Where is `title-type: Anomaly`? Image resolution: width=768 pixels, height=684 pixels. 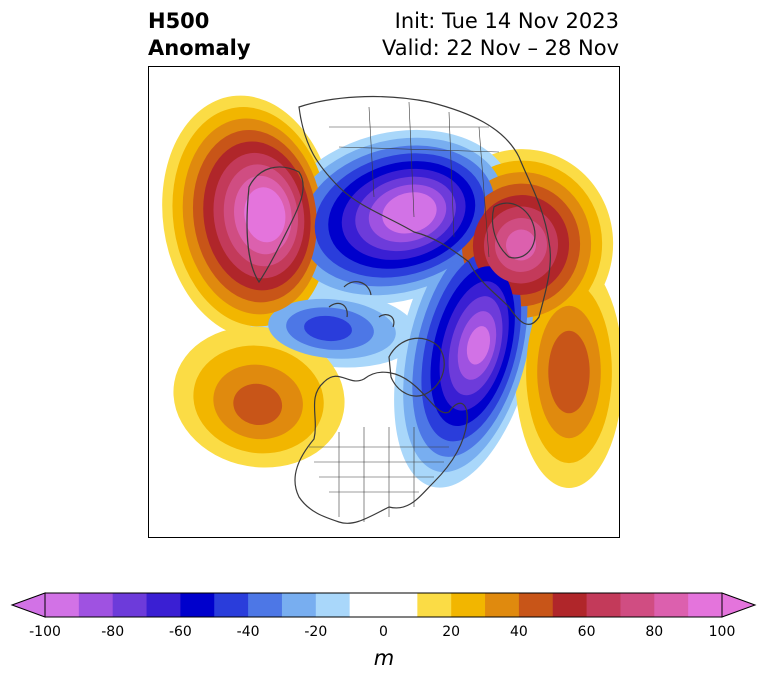 title-type: Anomaly is located at coordinates (199, 48).